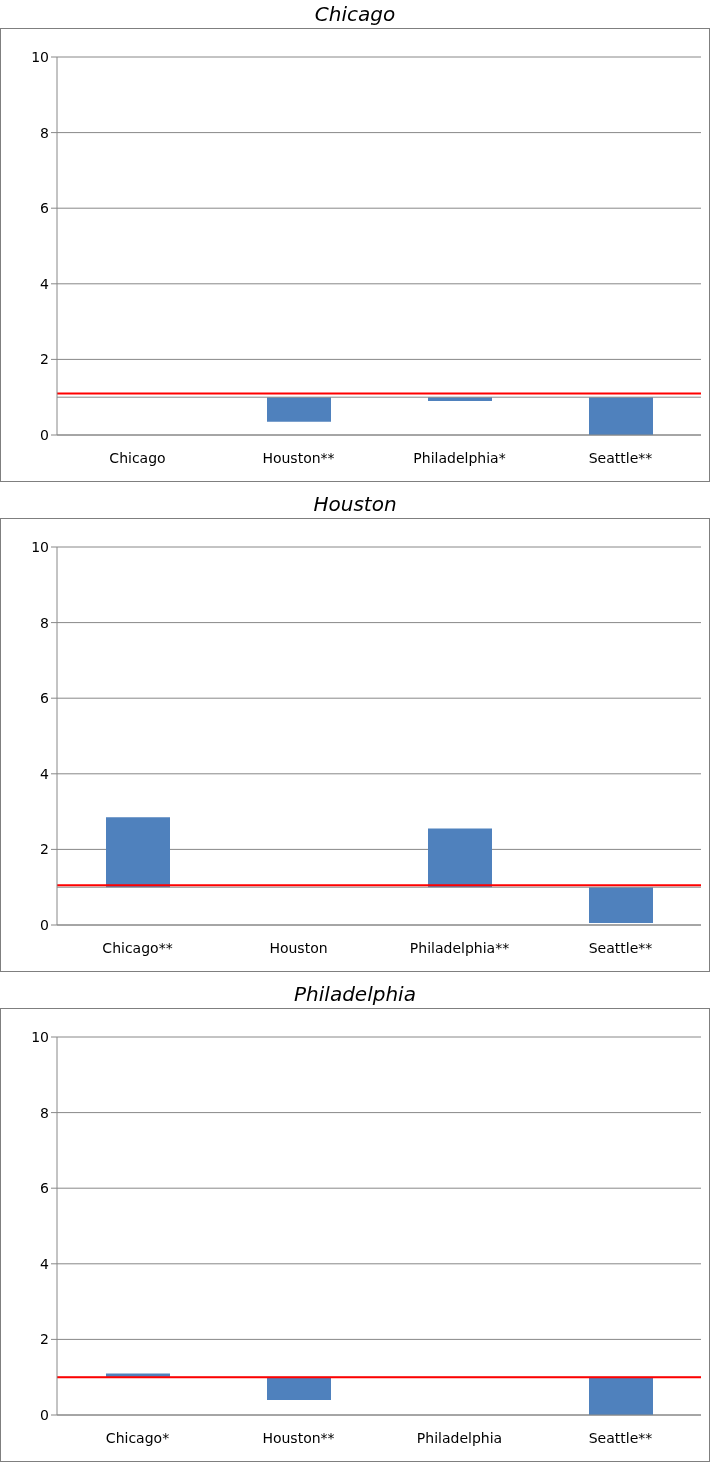  What do you see at coordinates (459, 457) in the screenshot?
I see `x-tick-label: Philadelphia*` at bounding box center [459, 457].